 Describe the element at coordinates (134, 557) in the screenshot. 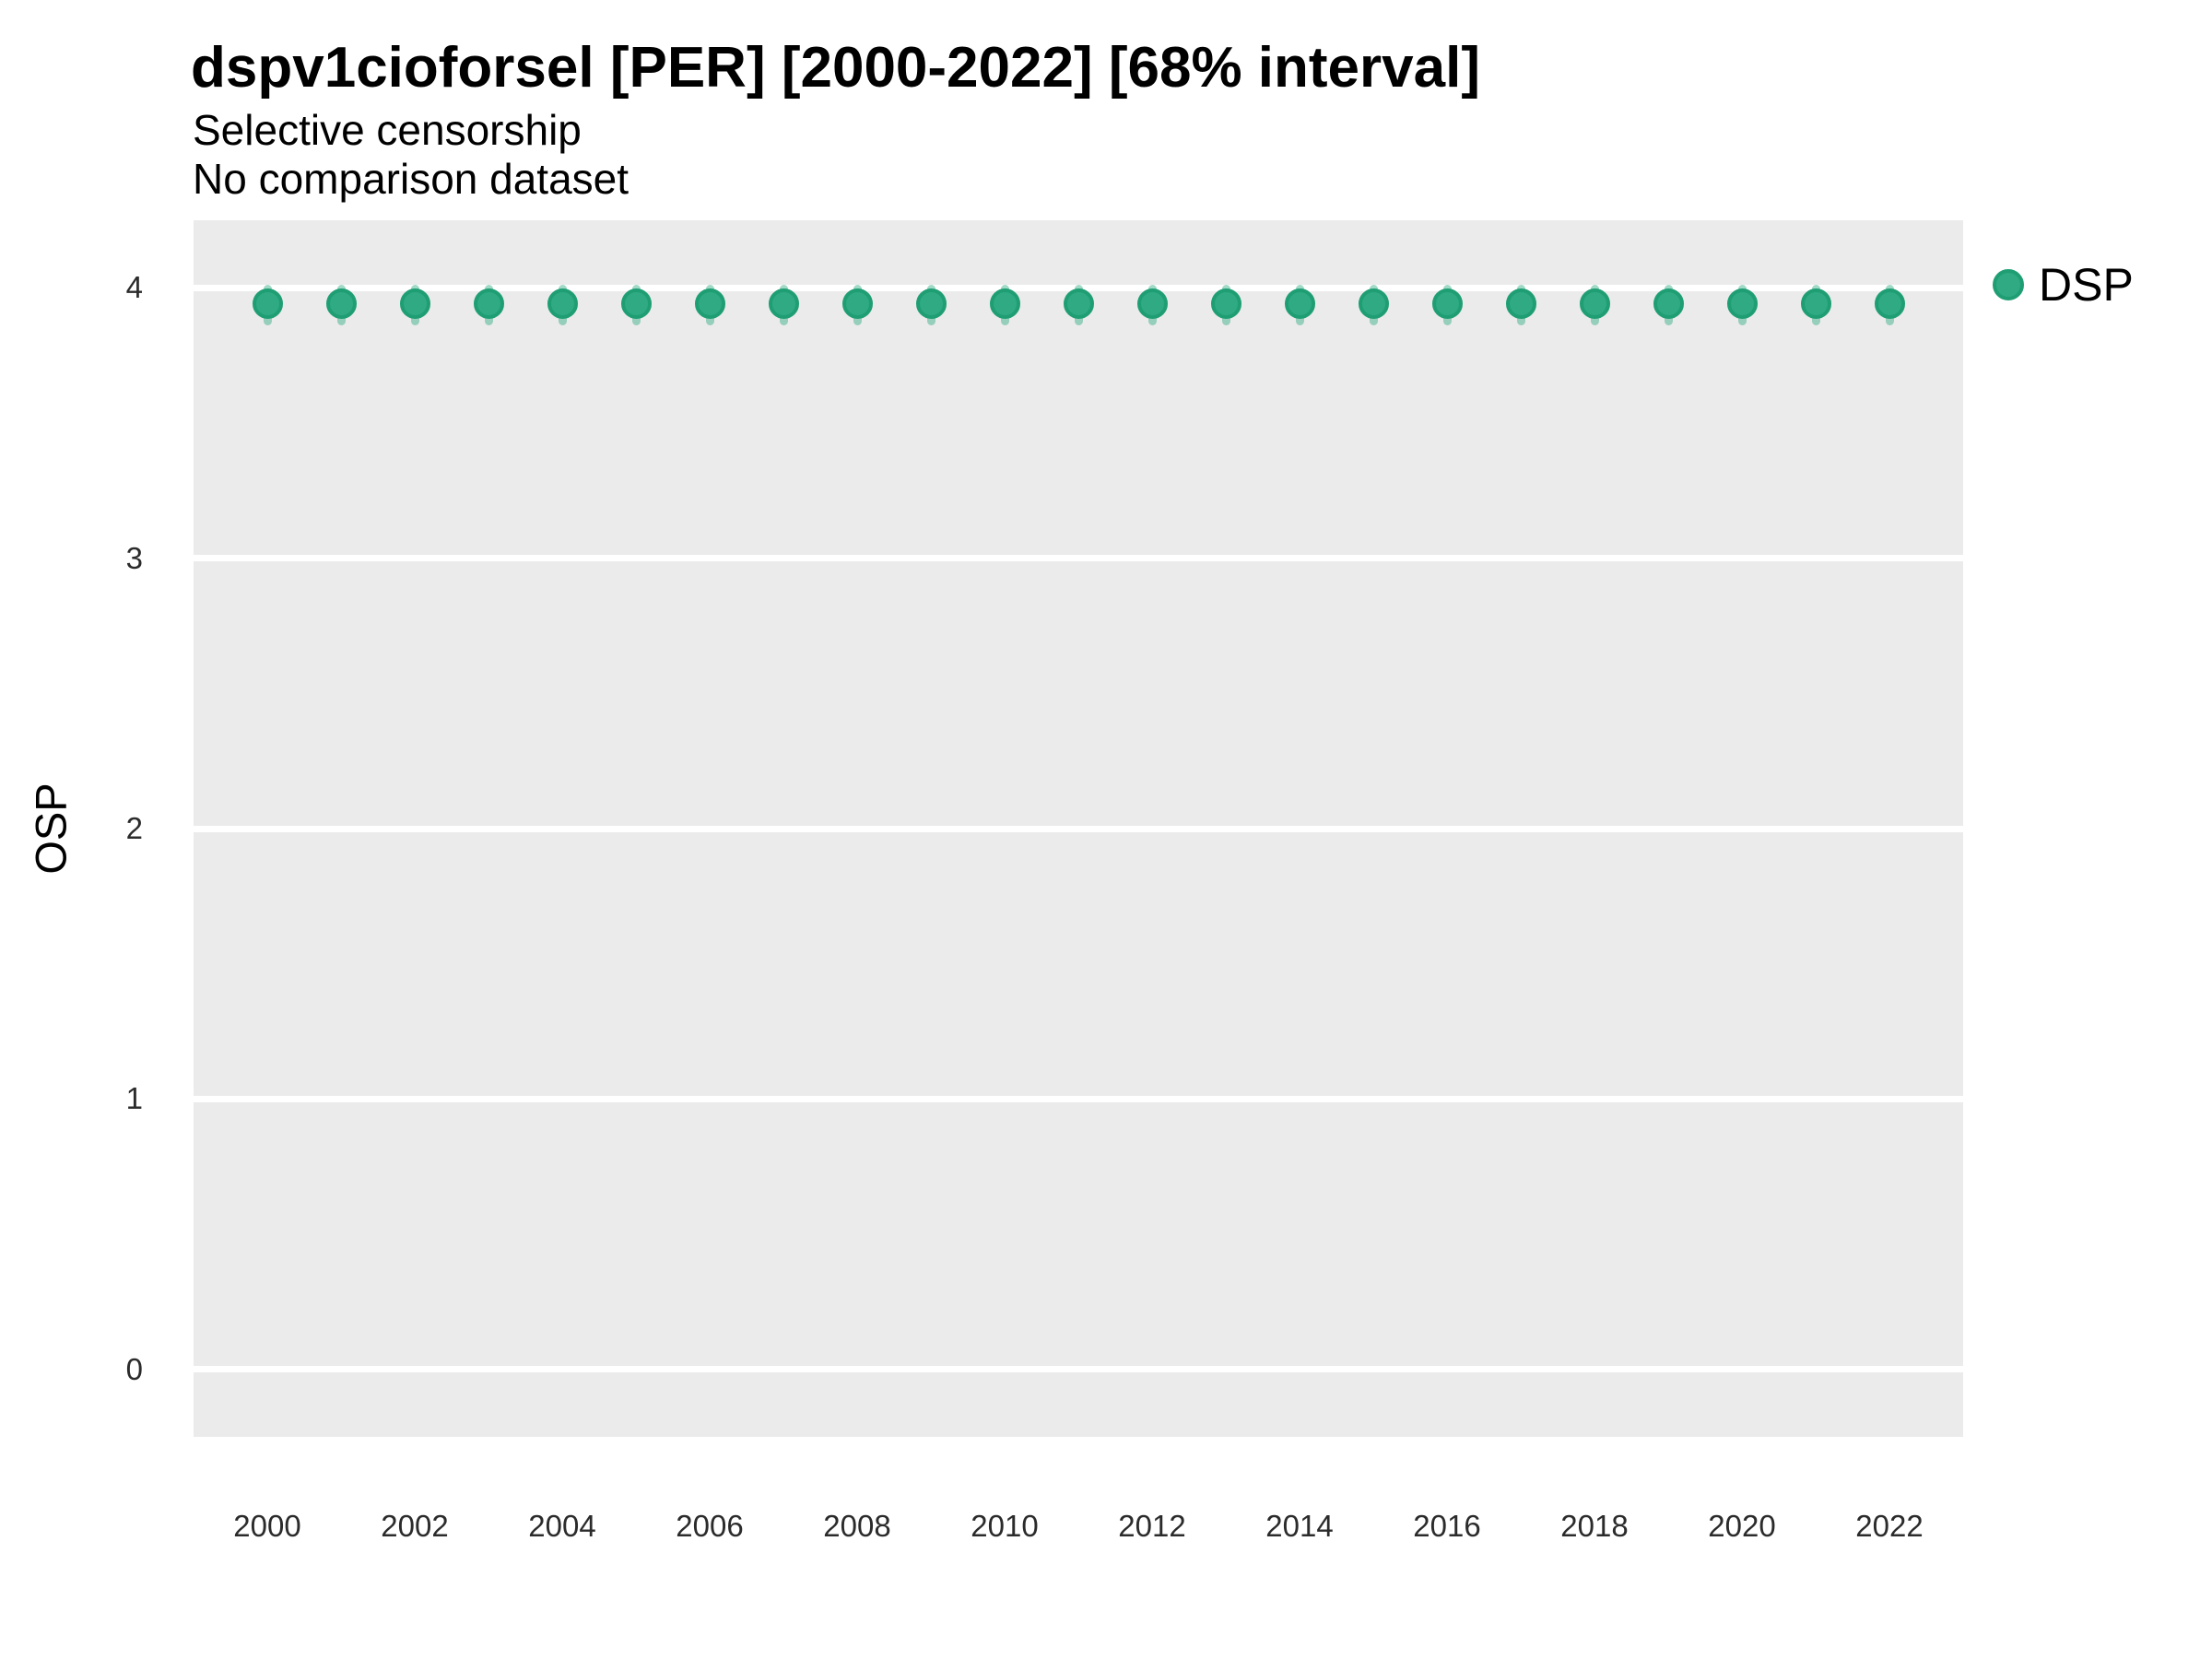

I see `y-tick-label: 3` at that location.